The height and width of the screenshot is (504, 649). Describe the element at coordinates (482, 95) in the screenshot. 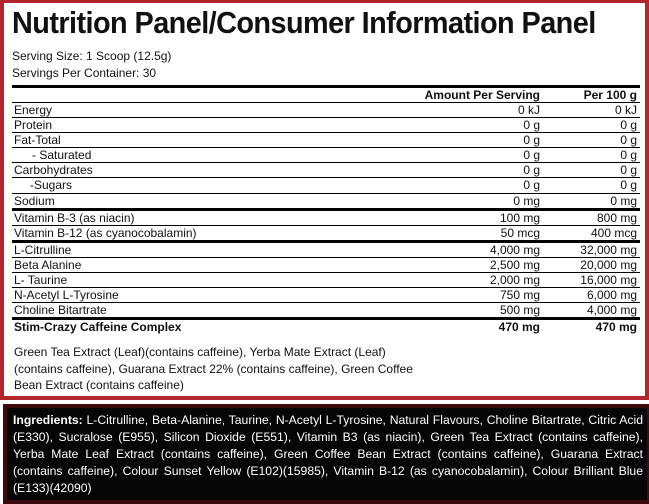

I see `header-amount: Amount Per Serving` at that location.